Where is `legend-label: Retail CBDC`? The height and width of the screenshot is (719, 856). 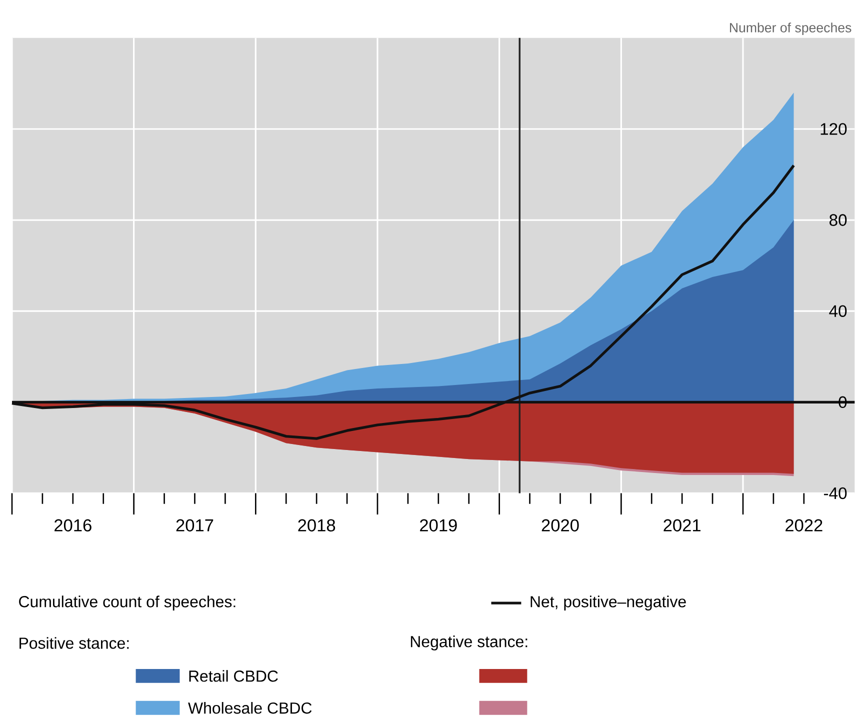 legend-label: Retail CBDC is located at coordinates (233, 676).